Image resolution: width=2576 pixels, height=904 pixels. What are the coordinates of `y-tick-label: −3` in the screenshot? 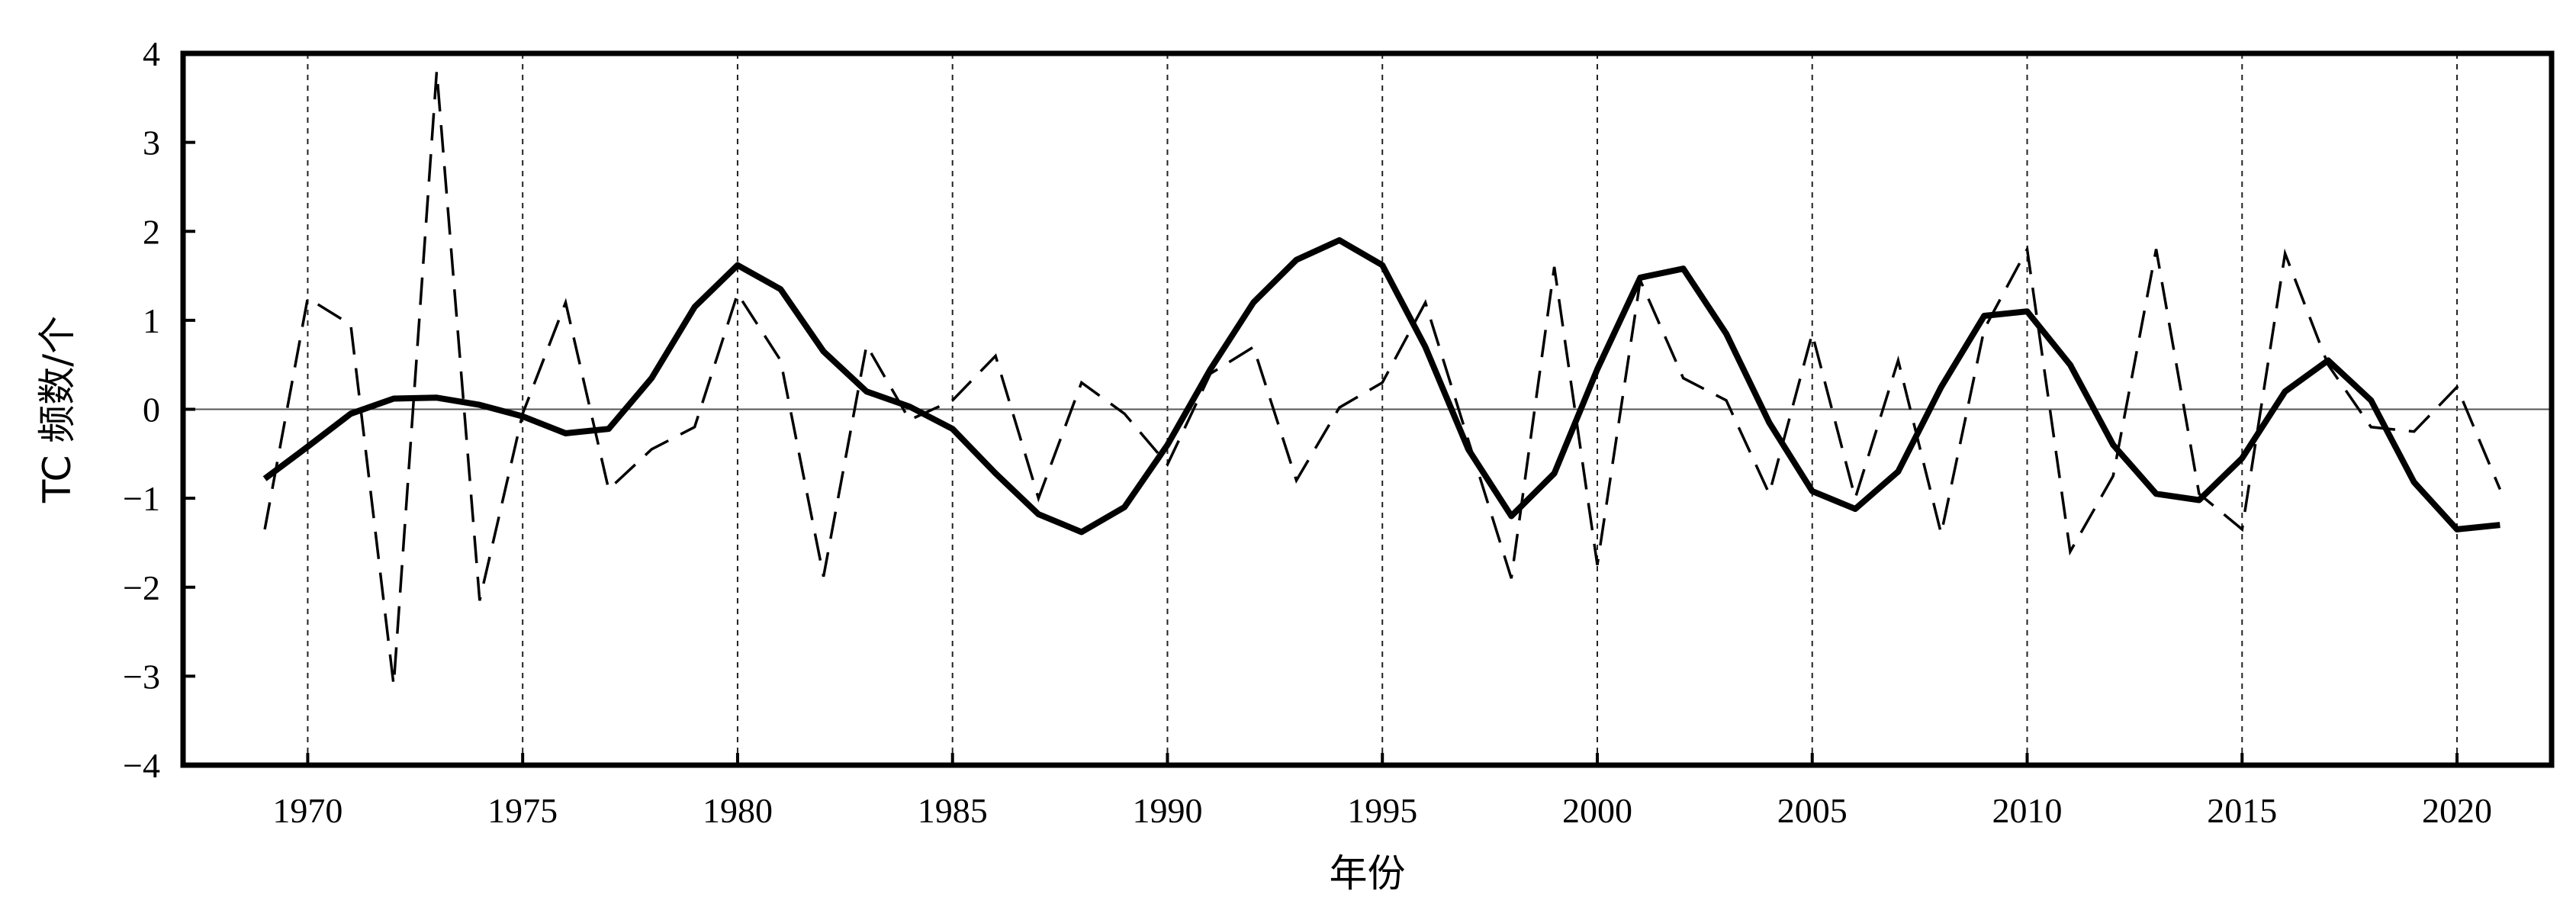 It's located at (141, 677).